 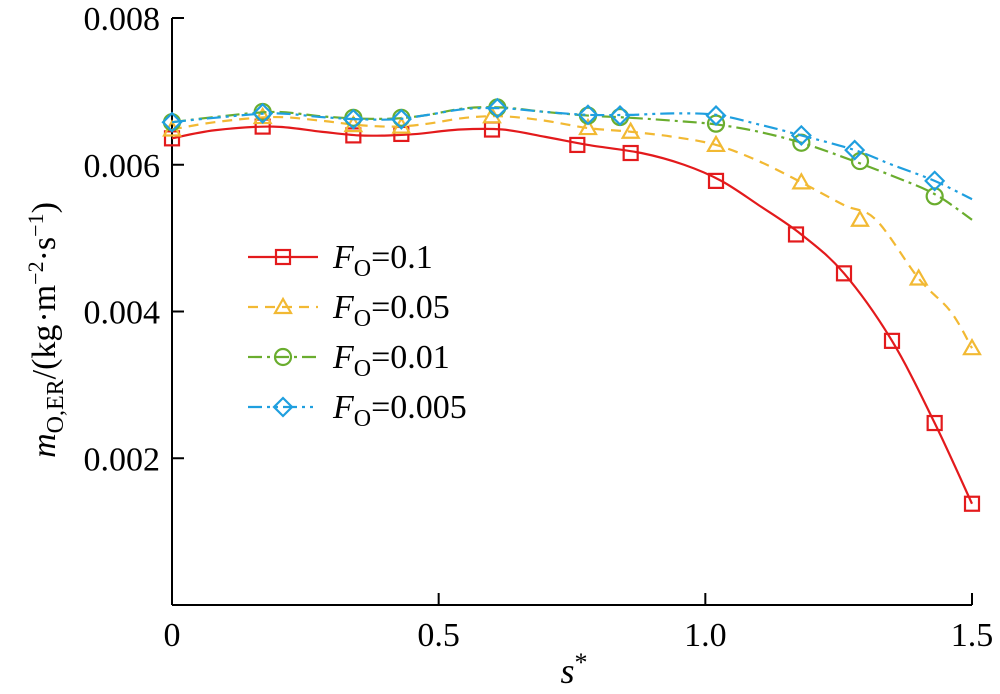 I want to click on legend-item: FO=0.05, so click(x=349, y=310).